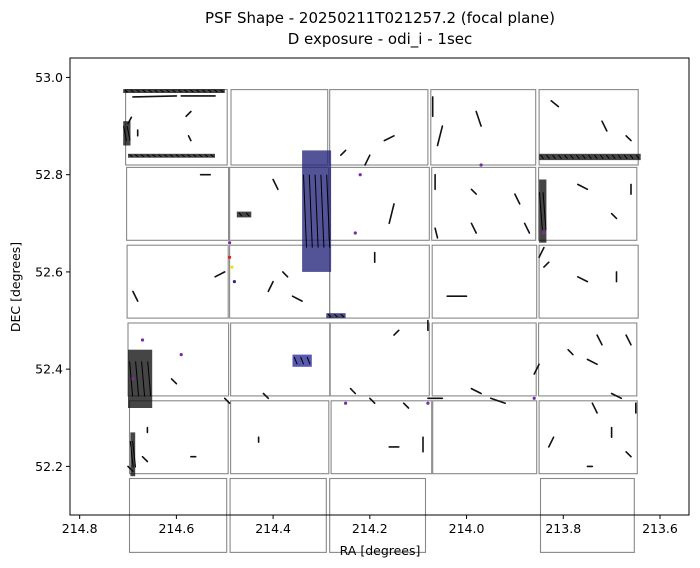 The width and height of the screenshot is (700, 568). What do you see at coordinates (49, 369) in the screenshot?
I see `y-tick-label: 52.4` at bounding box center [49, 369].